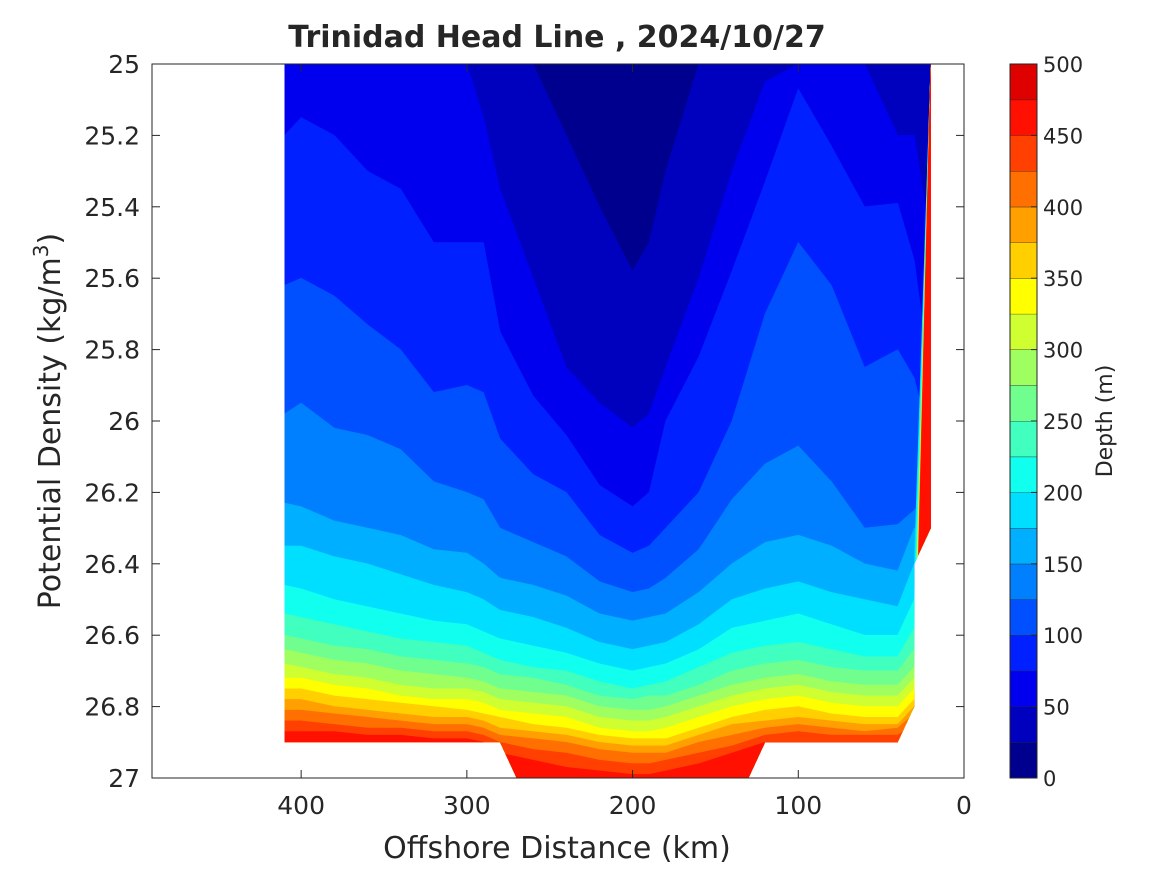 This screenshot has height=879, width=1167. Describe the element at coordinates (467, 805) in the screenshot. I see `x-tick-label: 300` at that location.